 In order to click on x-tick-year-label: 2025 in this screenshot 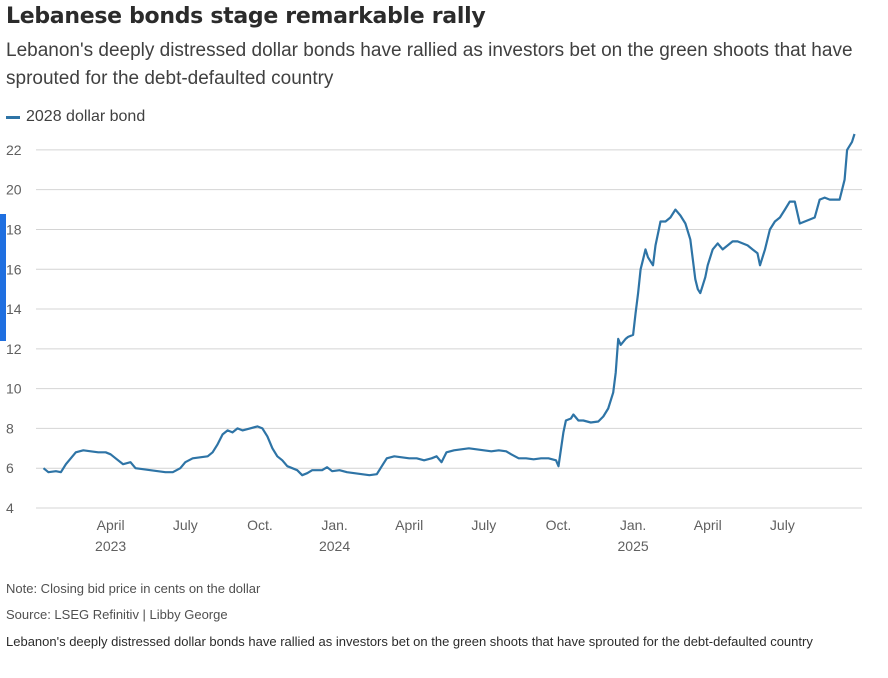, I will do `click(633, 546)`.